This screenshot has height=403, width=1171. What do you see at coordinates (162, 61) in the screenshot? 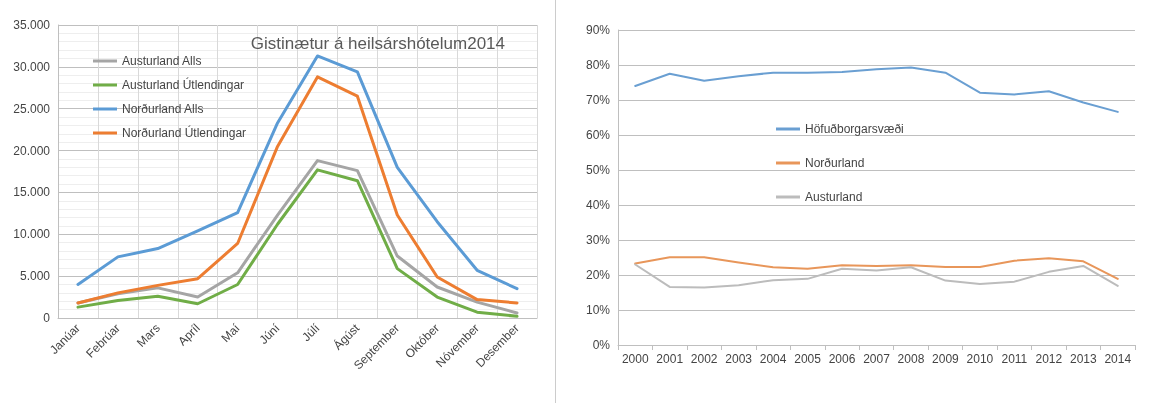
I see `legend-label: Austurland Alls` at bounding box center [162, 61].